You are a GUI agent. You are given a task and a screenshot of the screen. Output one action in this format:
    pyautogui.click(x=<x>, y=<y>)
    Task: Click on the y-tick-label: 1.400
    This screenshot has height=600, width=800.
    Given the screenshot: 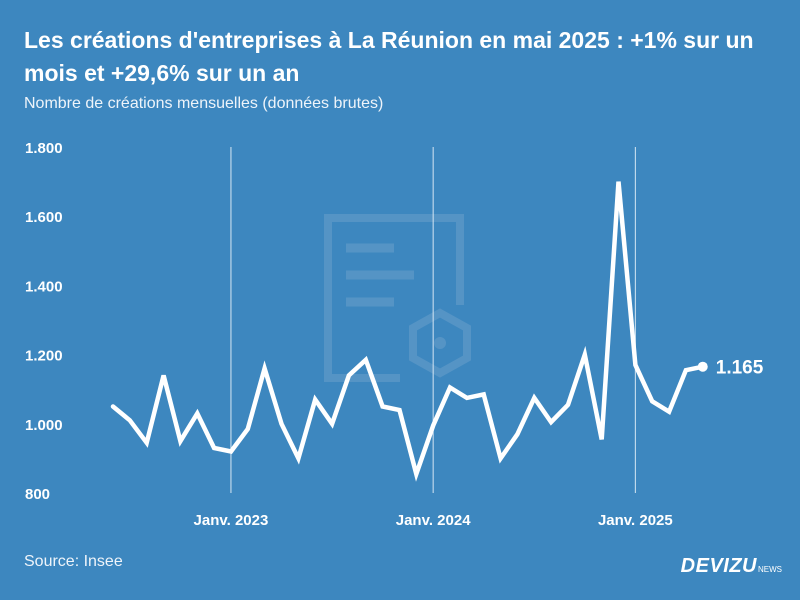 What is the action you would take?
    pyautogui.click(x=44, y=286)
    